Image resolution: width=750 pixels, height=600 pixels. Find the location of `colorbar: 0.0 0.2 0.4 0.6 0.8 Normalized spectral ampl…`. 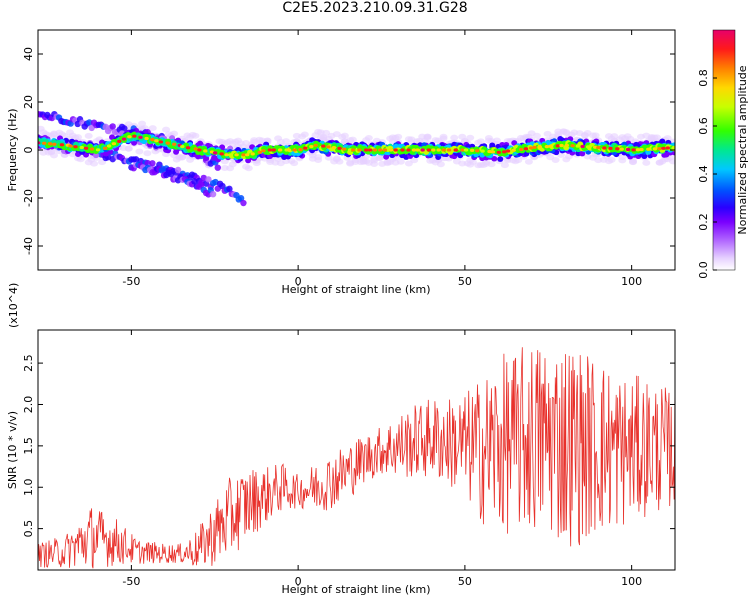

colorbar: 0.0 0.2 0.4 0.6 0.8 Normalized spectral ampl… is located at coordinates (723, 154).